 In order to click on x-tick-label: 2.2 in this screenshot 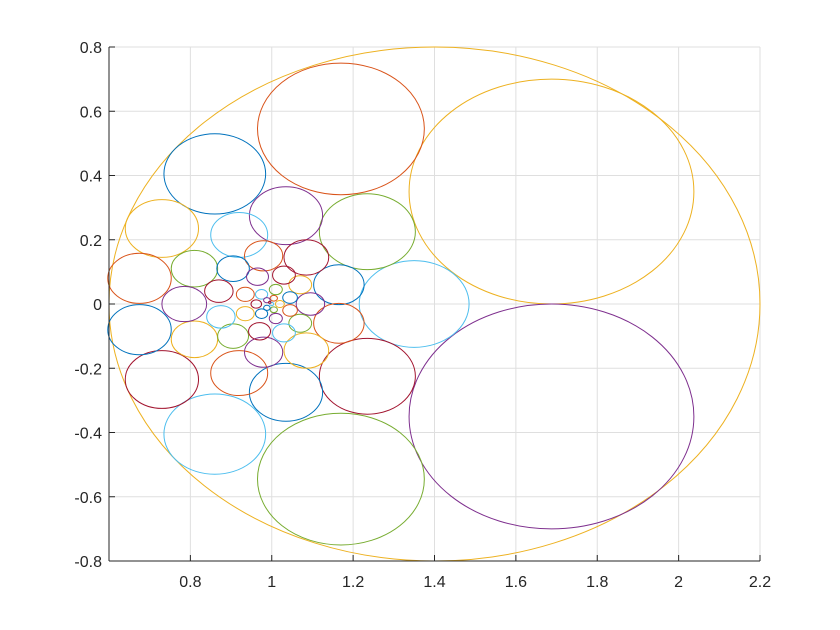, I will do `click(760, 582)`.